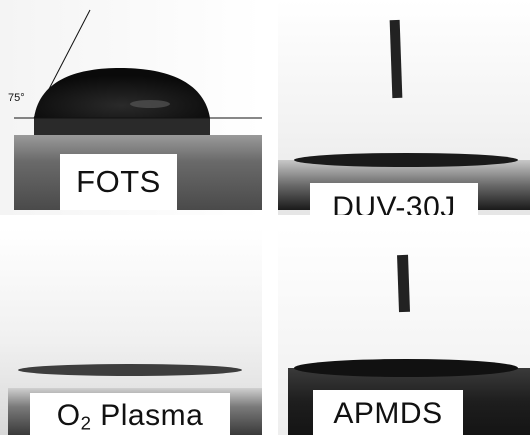 Image resolution: width=530 pixels, height=435 pixels. I want to click on o2-label-main: O, so click(68, 415).